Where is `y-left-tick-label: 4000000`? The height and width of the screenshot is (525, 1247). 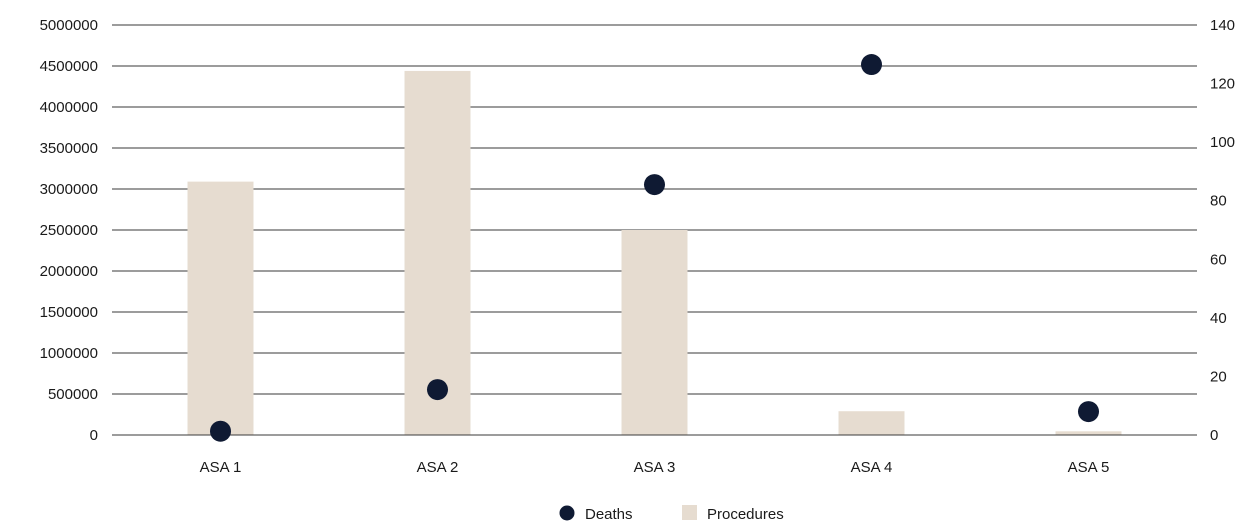
y-left-tick-label: 4000000 is located at coordinates (69, 107).